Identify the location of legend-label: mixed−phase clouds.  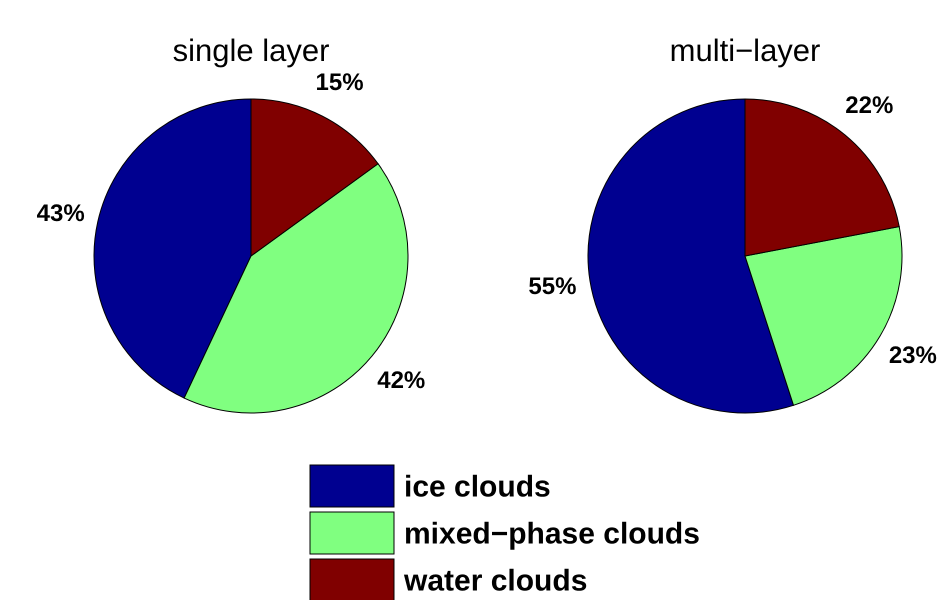
(552, 534).